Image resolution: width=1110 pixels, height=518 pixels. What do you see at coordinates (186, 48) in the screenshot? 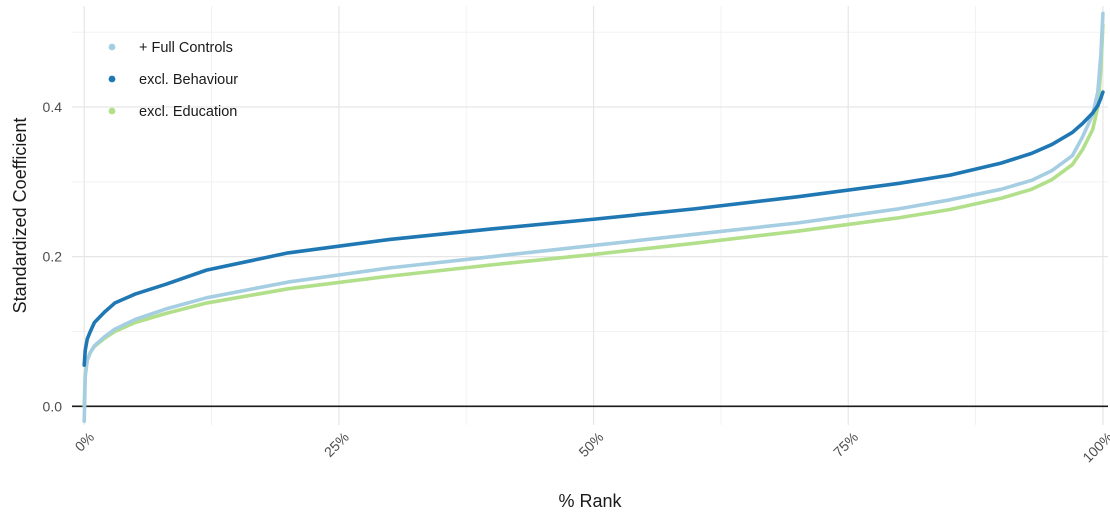
I see `legend-label: + Full Controls` at bounding box center [186, 48].